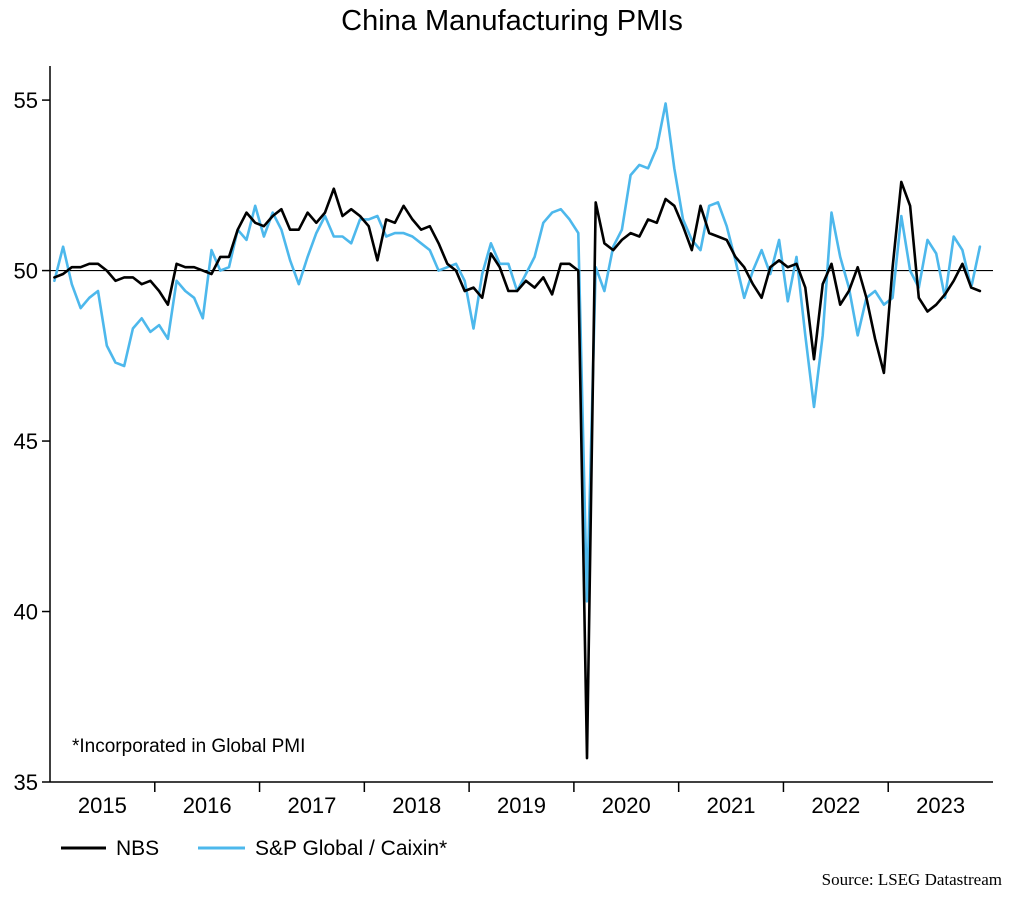 The width and height of the screenshot is (1024, 897). What do you see at coordinates (207, 805) in the screenshot?
I see `x-tick-label: 2016` at bounding box center [207, 805].